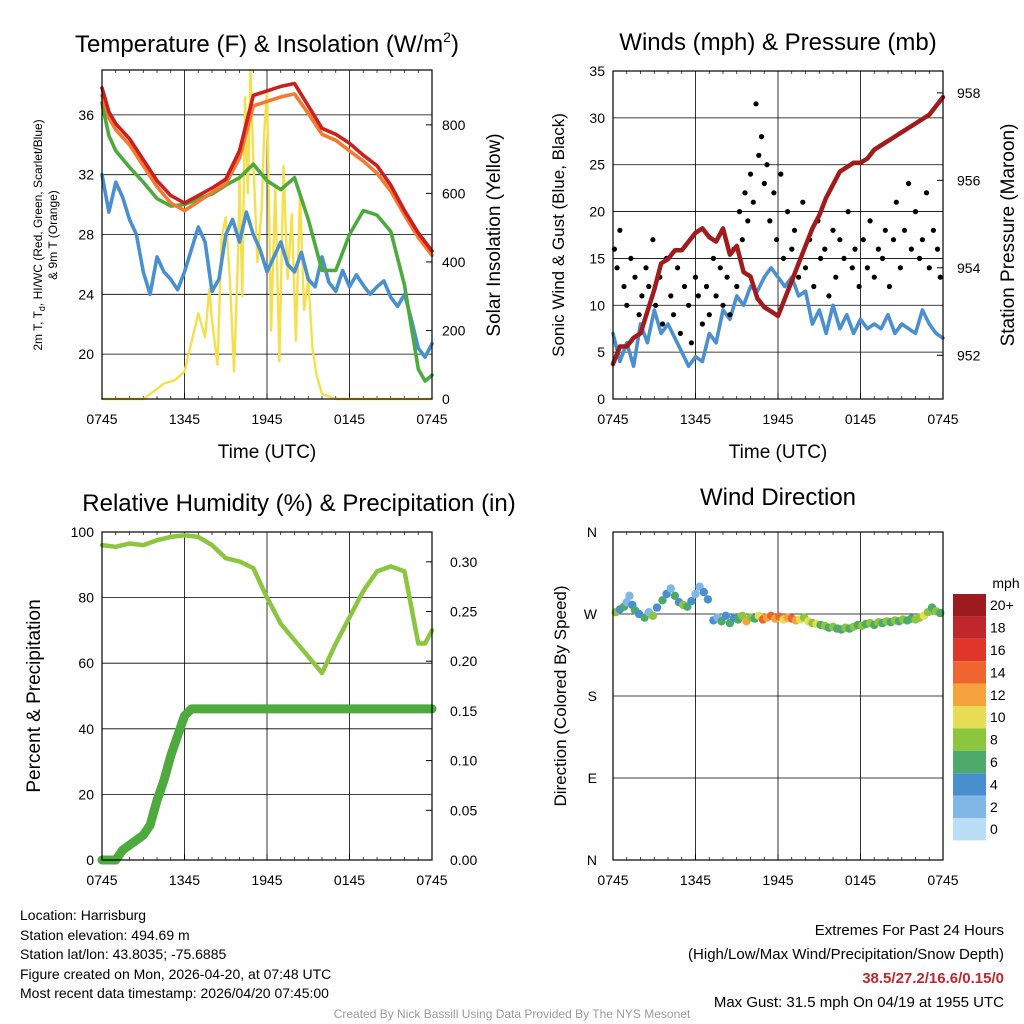 Image resolution: width=1024 pixels, height=1024 pixels. I want to click on extremes-values: 38.5/27.2/16.6/0.15/0, so click(933, 978).